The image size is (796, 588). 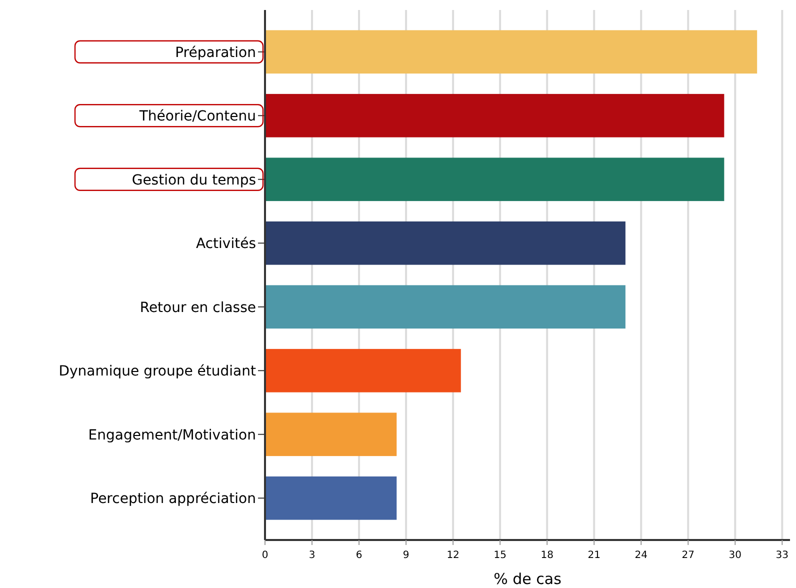 I want to click on x-tick-label: 12, so click(x=453, y=555).